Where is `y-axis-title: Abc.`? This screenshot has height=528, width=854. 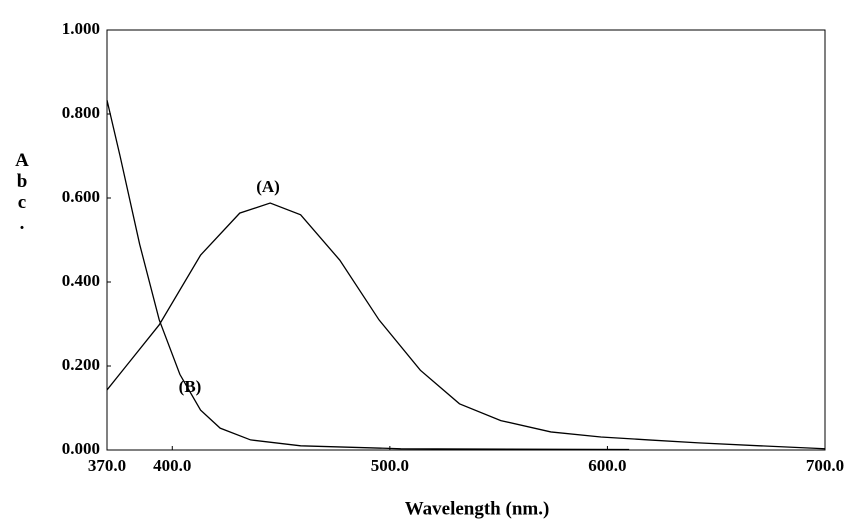 y-axis-title: Abc. is located at coordinates (22, 192).